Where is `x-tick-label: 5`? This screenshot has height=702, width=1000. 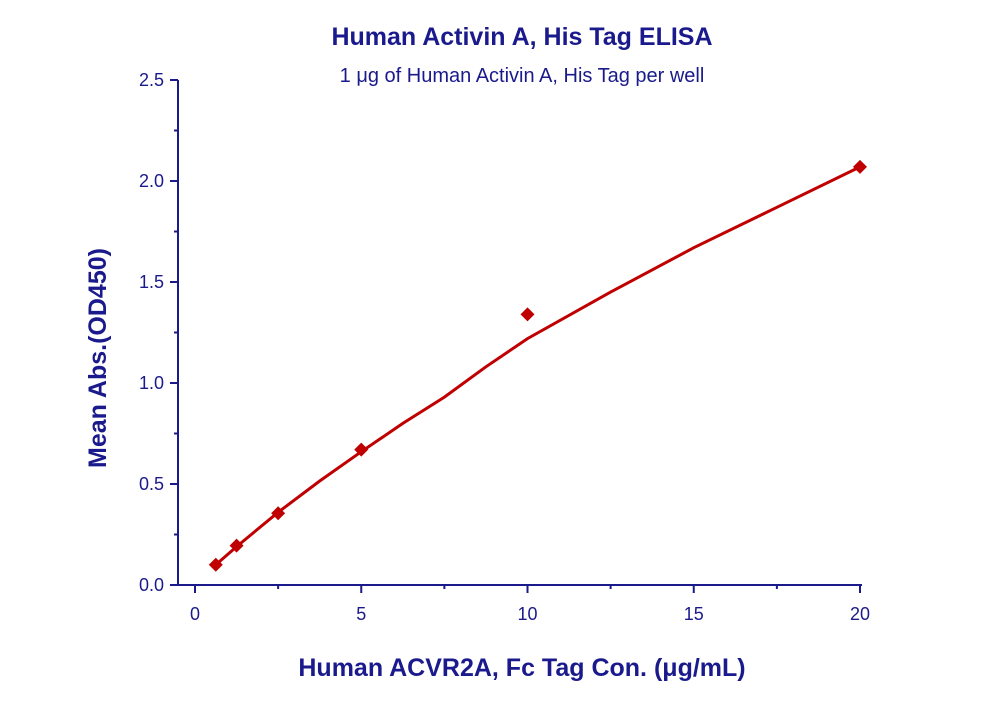
x-tick-label: 5 is located at coordinates (361, 614).